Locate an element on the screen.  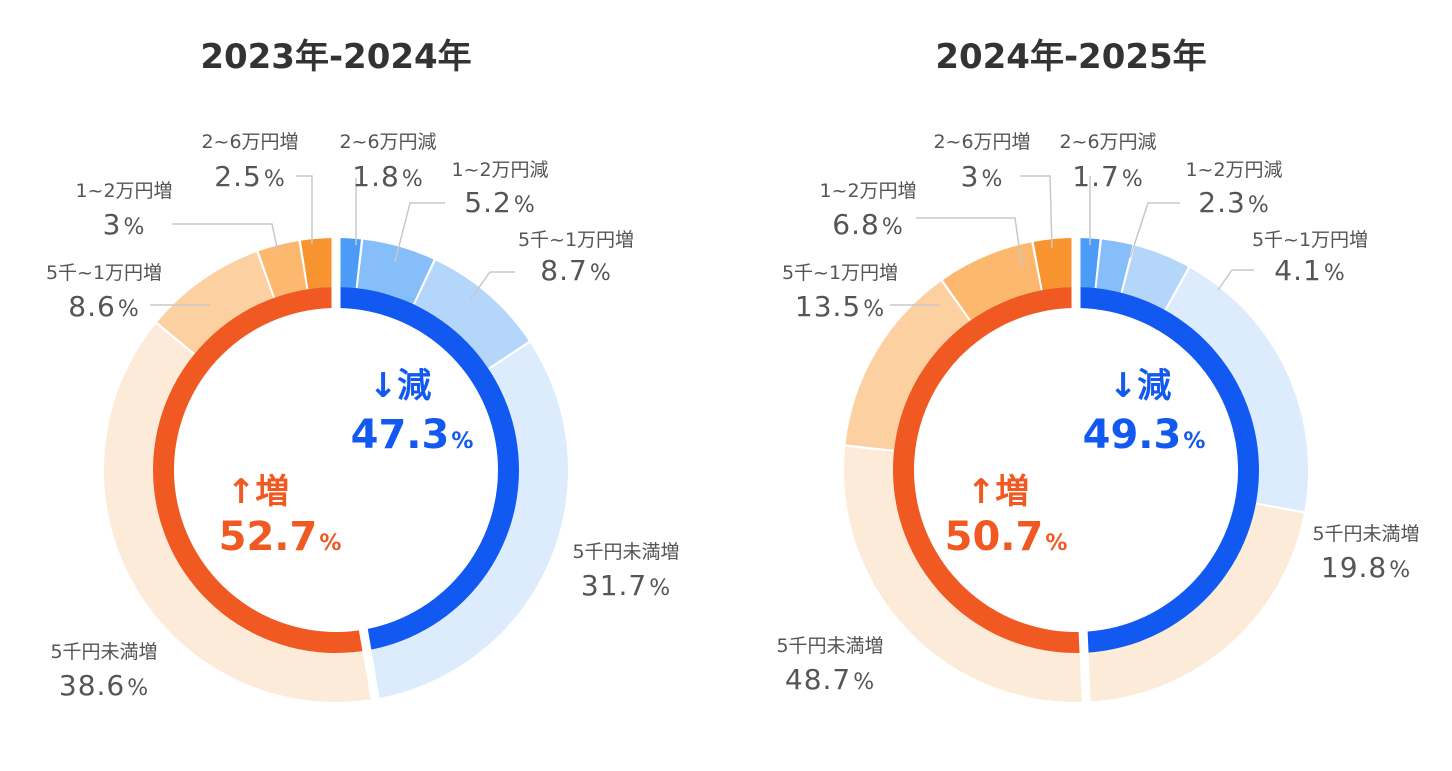
slice-value-decrease-1-2man: 2.3% is located at coordinates (1233, 202).